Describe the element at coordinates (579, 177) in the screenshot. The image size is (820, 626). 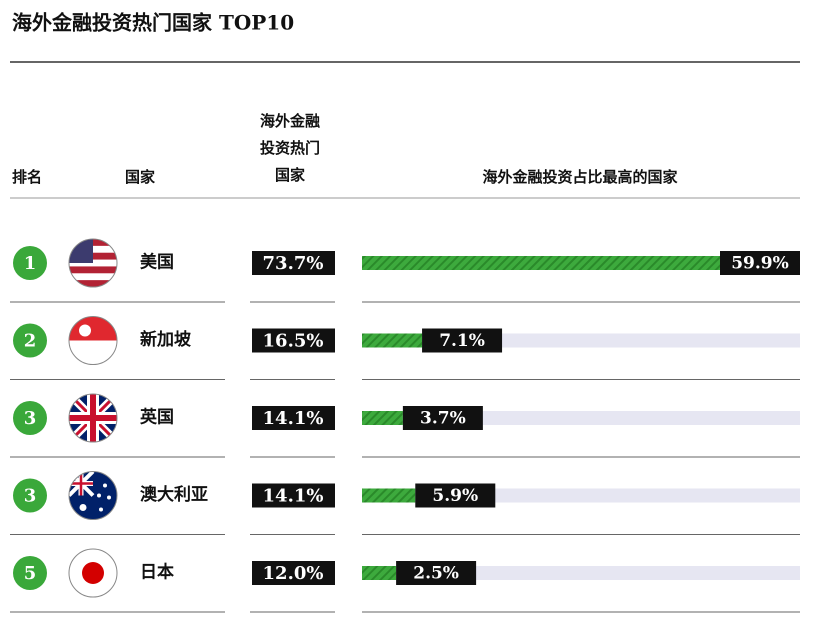
I see `header-top: 海外金融投资占比最高的国家` at that location.